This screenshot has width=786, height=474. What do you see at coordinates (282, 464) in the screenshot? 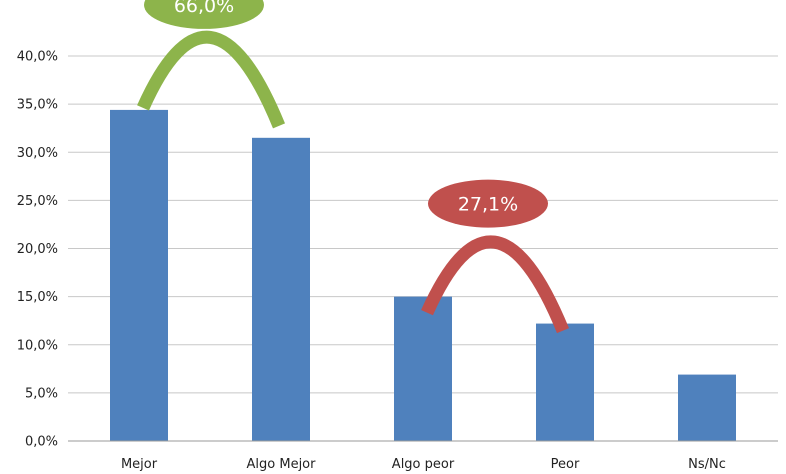
I see `category-label: Algo Mejor` at bounding box center [282, 464].